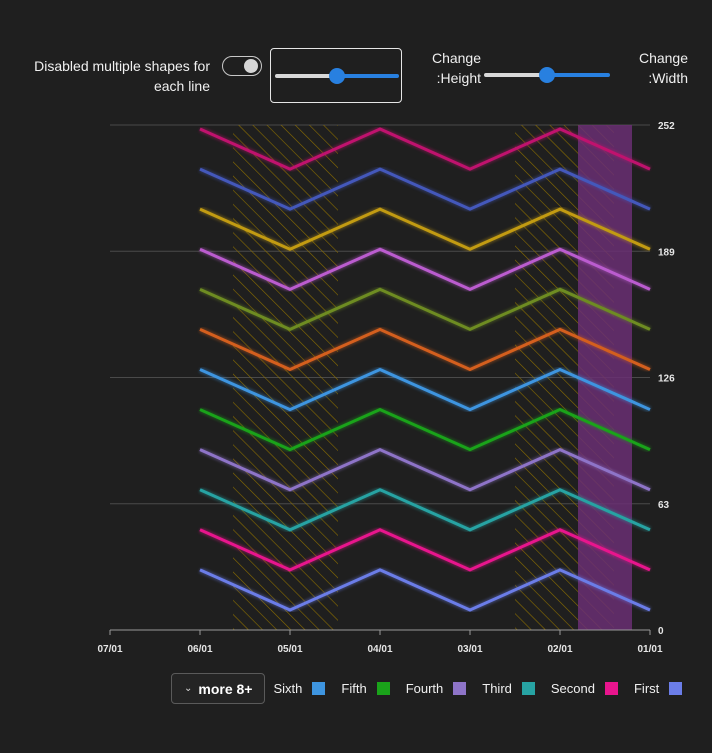  Describe the element at coordinates (188, 688) in the screenshot. I see `chevron-down-icon: ⌄` at that location.